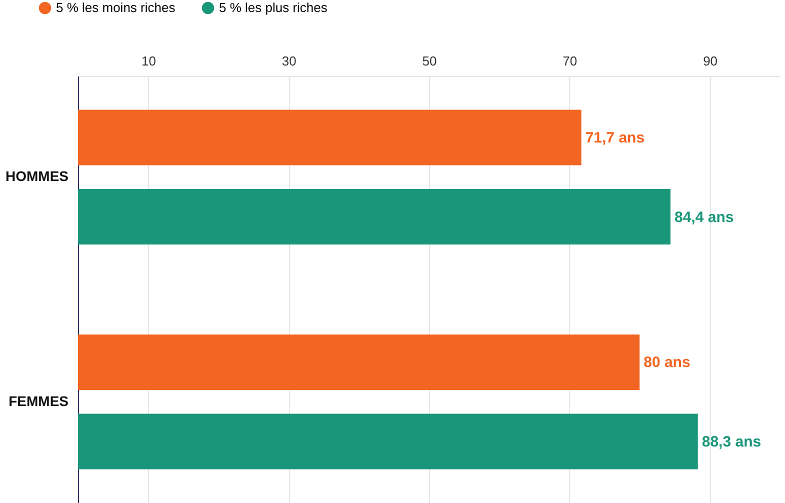 Image resolution: width=785 pixels, height=503 pixels. Describe the element at coordinates (667, 363) in the screenshot. I see `data-label: 80 ans` at that location.